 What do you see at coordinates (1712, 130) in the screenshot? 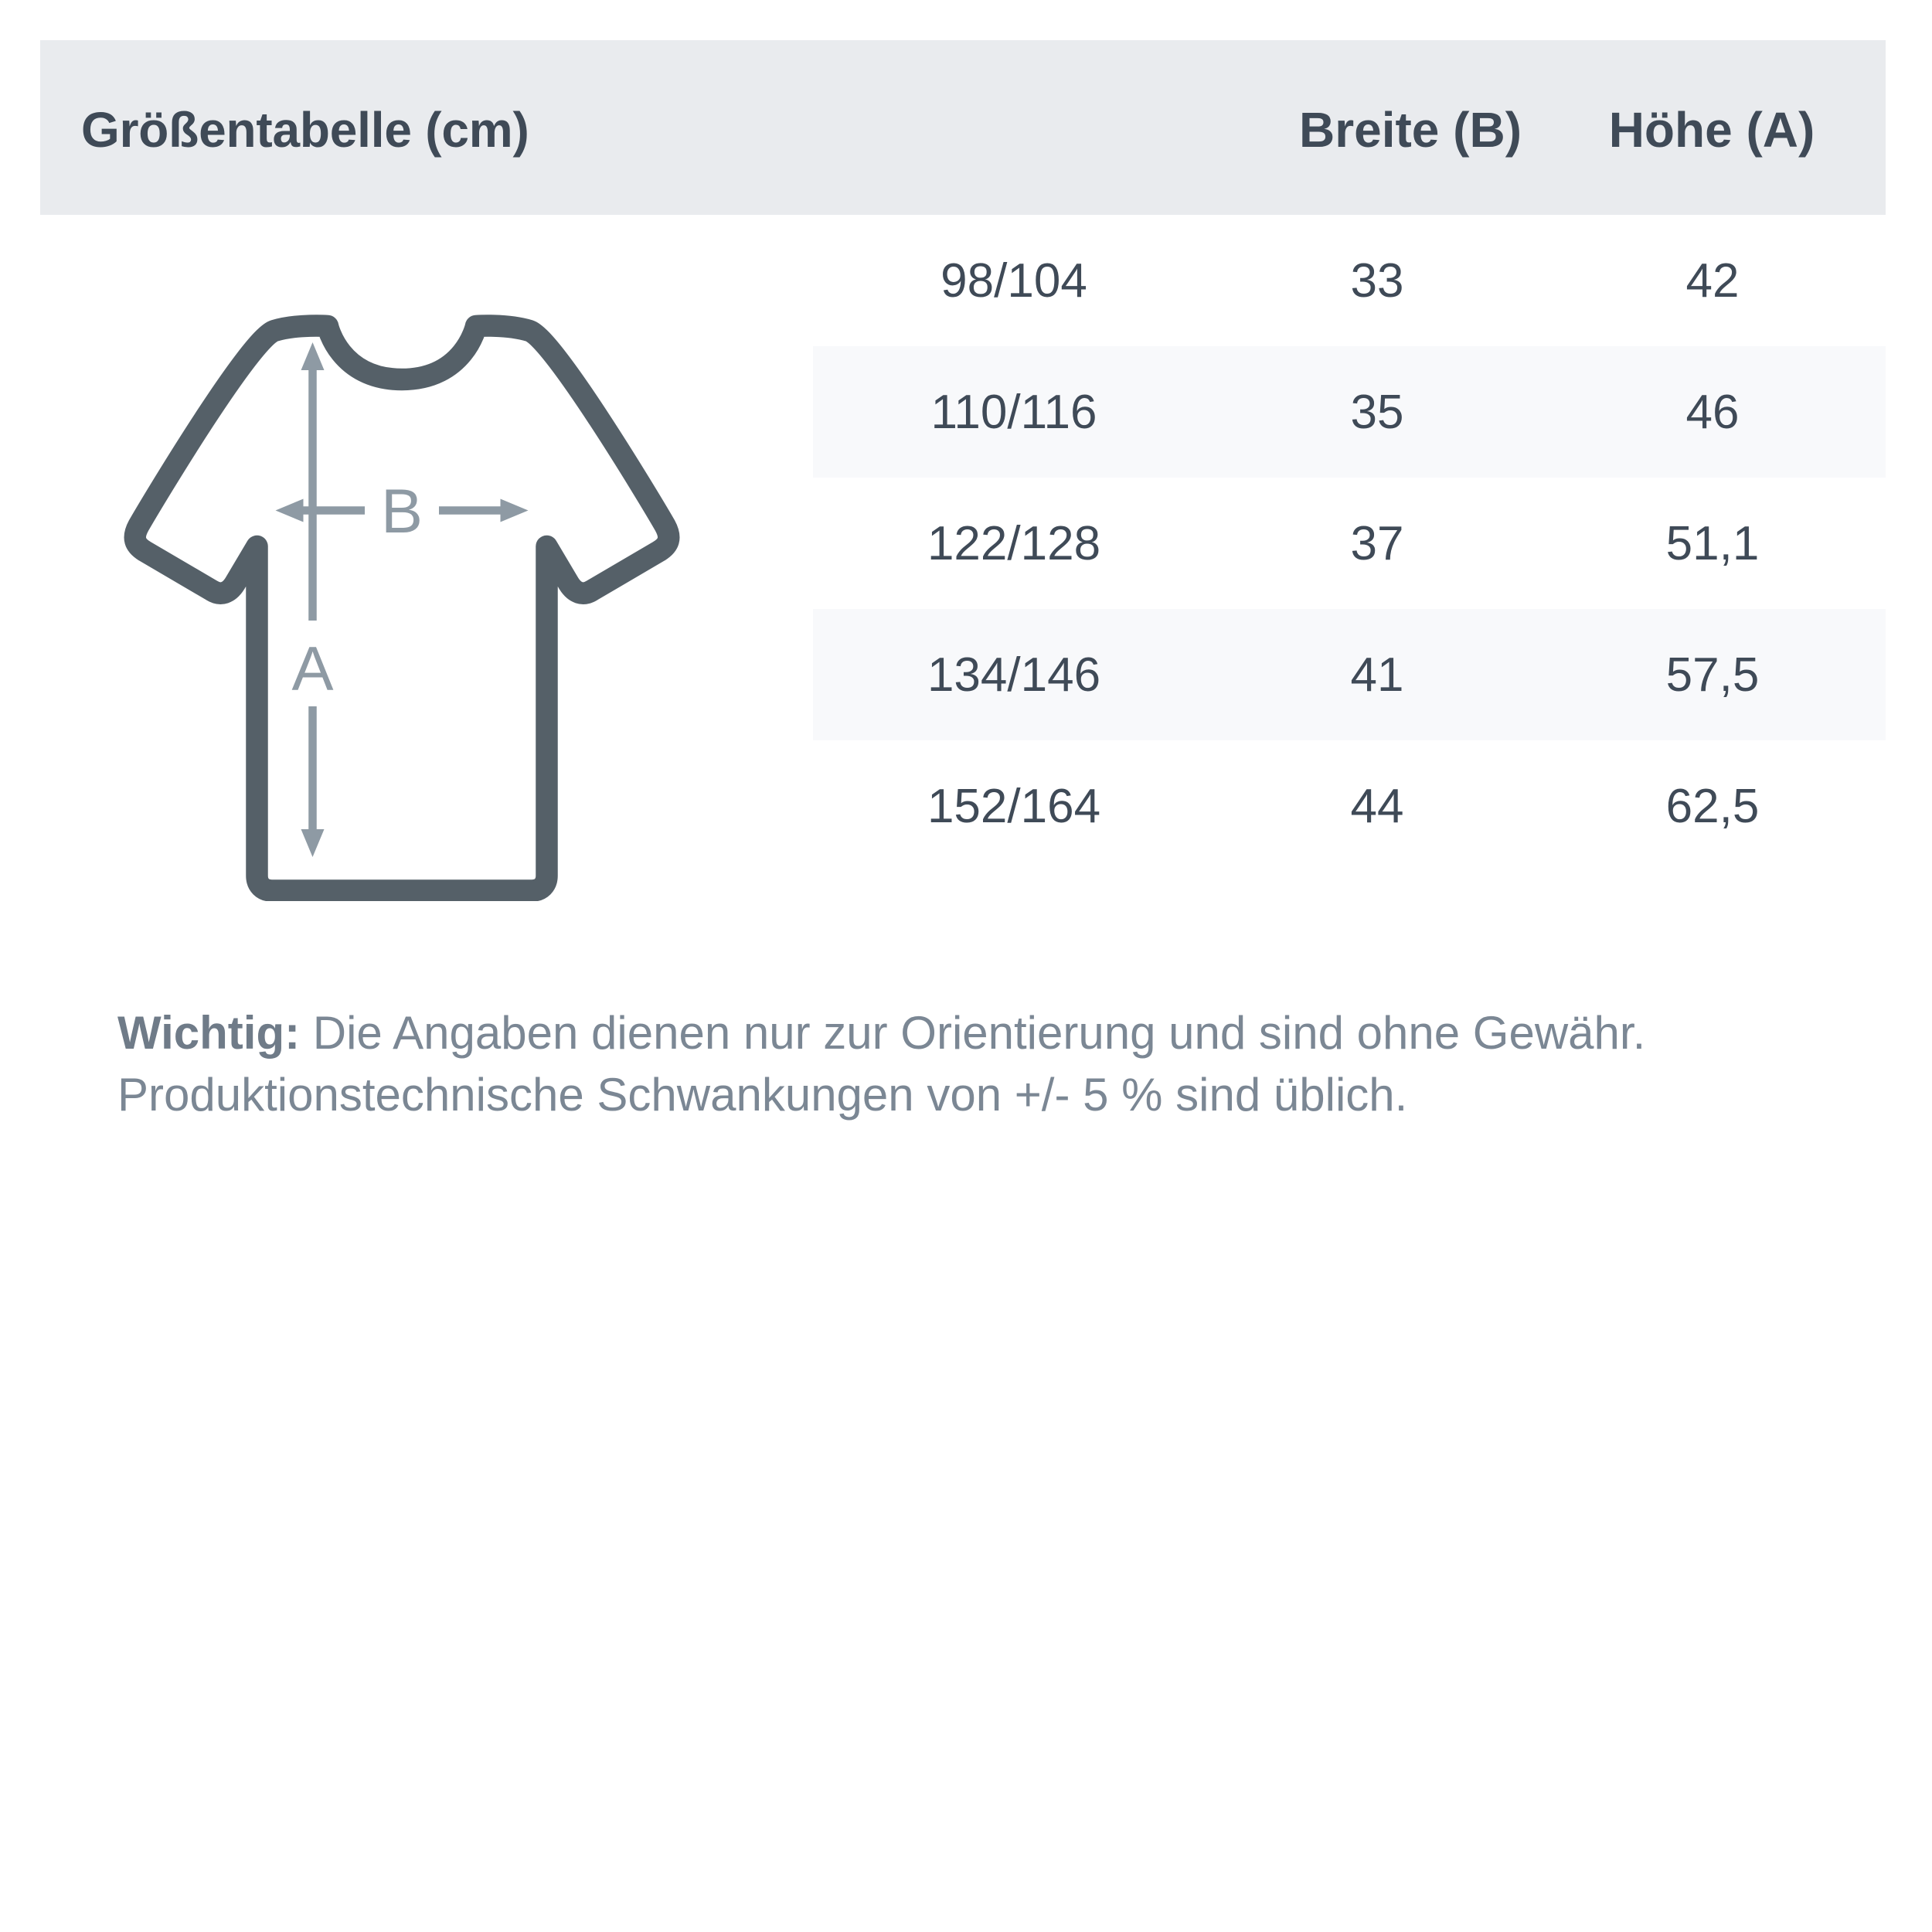
I see `column-header-height: Höhe (A)` at bounding box center [1712, 130].